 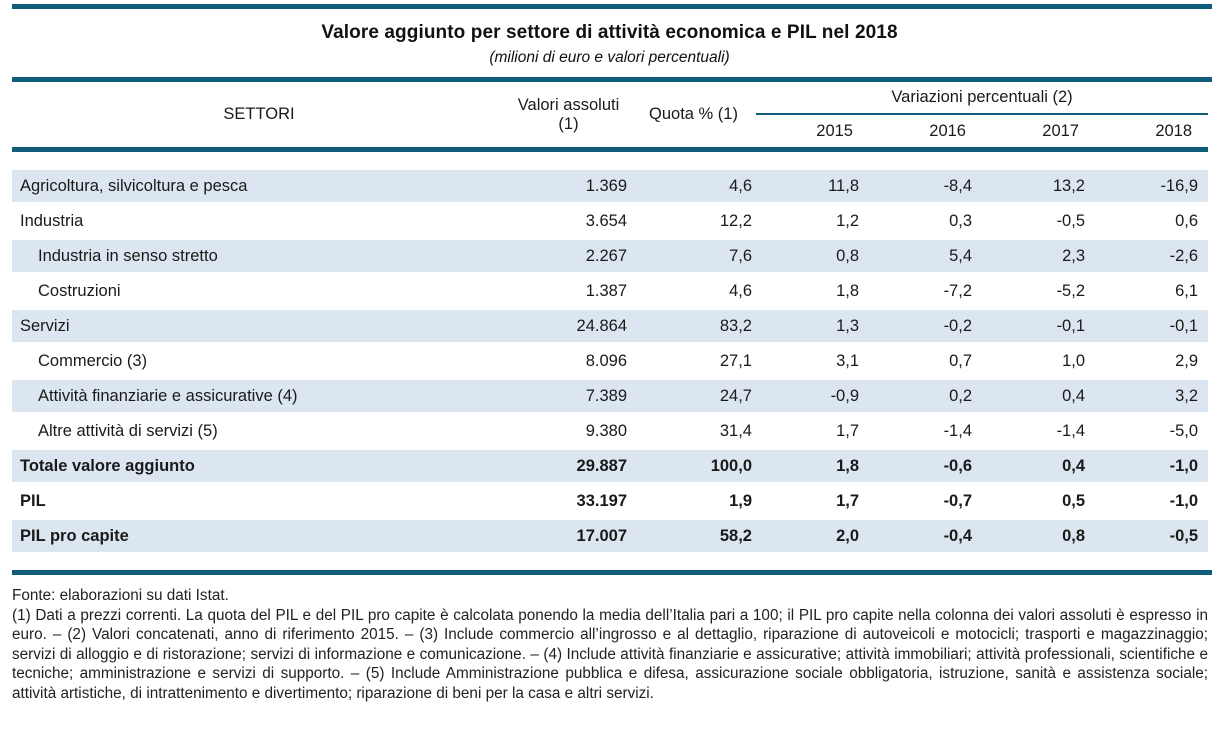 I want to click on row-label: Costruzioni, so click(x=259, y=292).